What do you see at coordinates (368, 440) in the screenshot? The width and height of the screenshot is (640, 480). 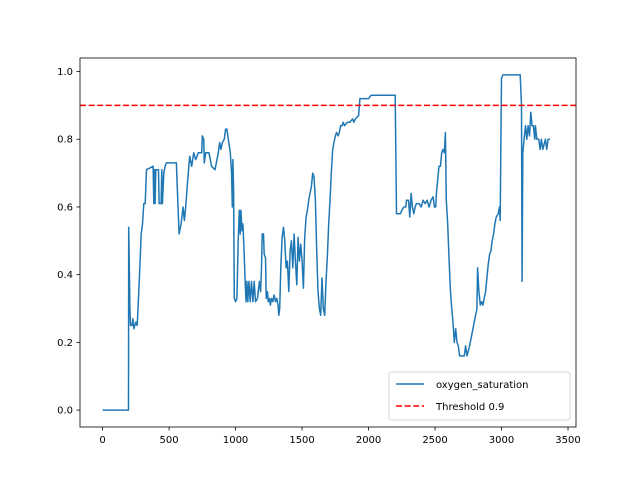 I see `x-tick-label: 2000` at bounding box center [368, 440].